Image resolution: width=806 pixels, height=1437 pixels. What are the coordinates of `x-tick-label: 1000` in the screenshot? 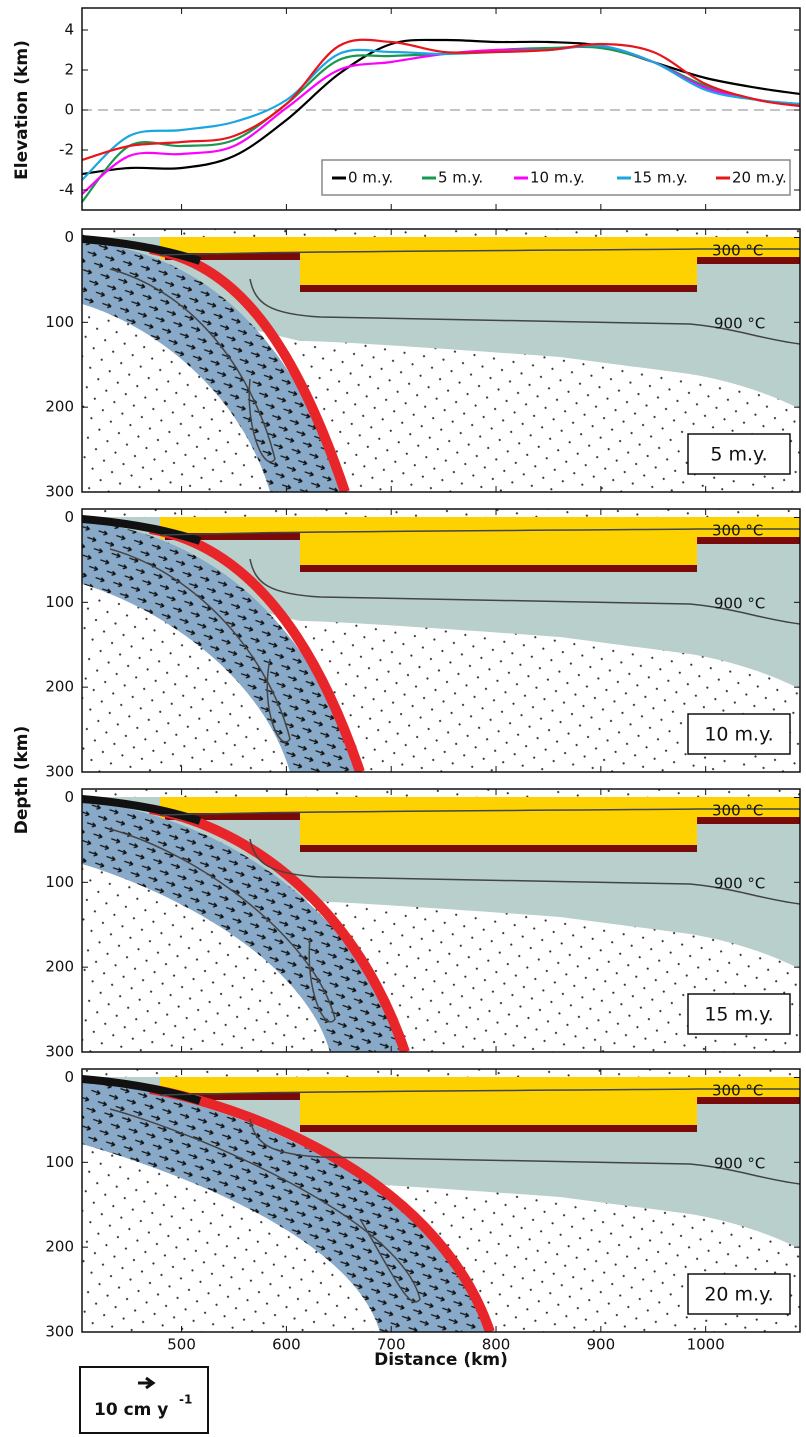 It's located at (706, 1345).